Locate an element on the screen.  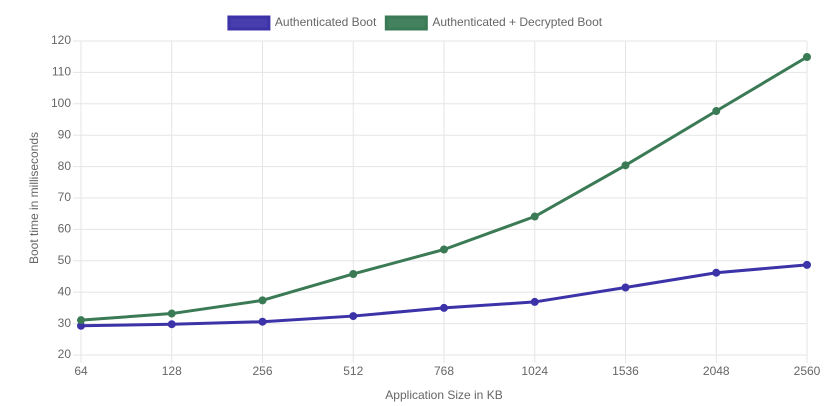
y-tick-label: 90 is located at coordinates (65, 134).